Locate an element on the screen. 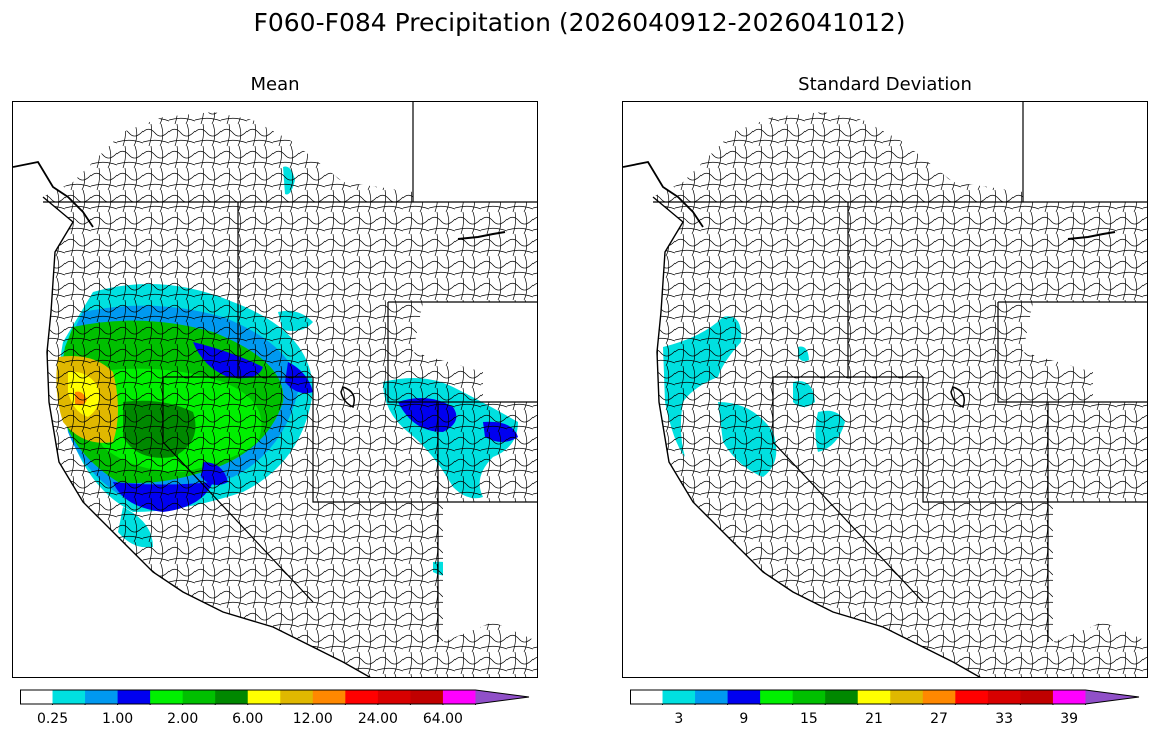 Image resolution: width=1159 pixels, height=741 pixels. mean-colorbar-svg is located at coordinates (275, 697).